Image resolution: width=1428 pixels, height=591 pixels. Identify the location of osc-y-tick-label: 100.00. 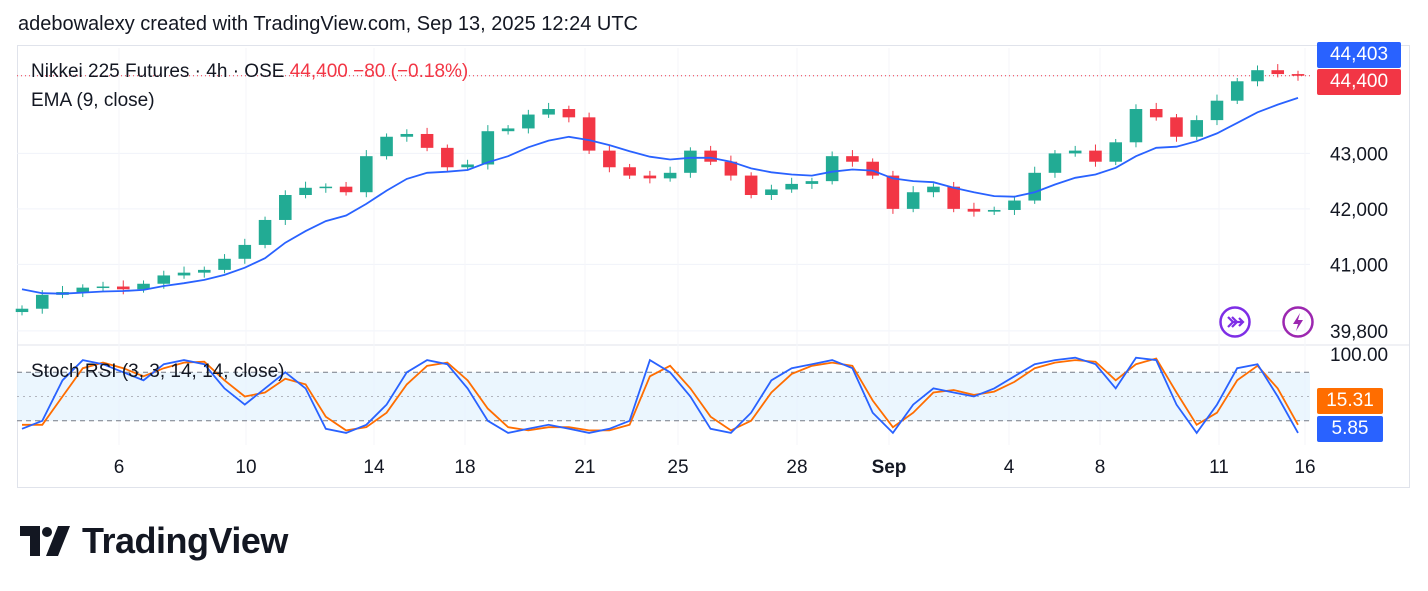
(1359, 355).